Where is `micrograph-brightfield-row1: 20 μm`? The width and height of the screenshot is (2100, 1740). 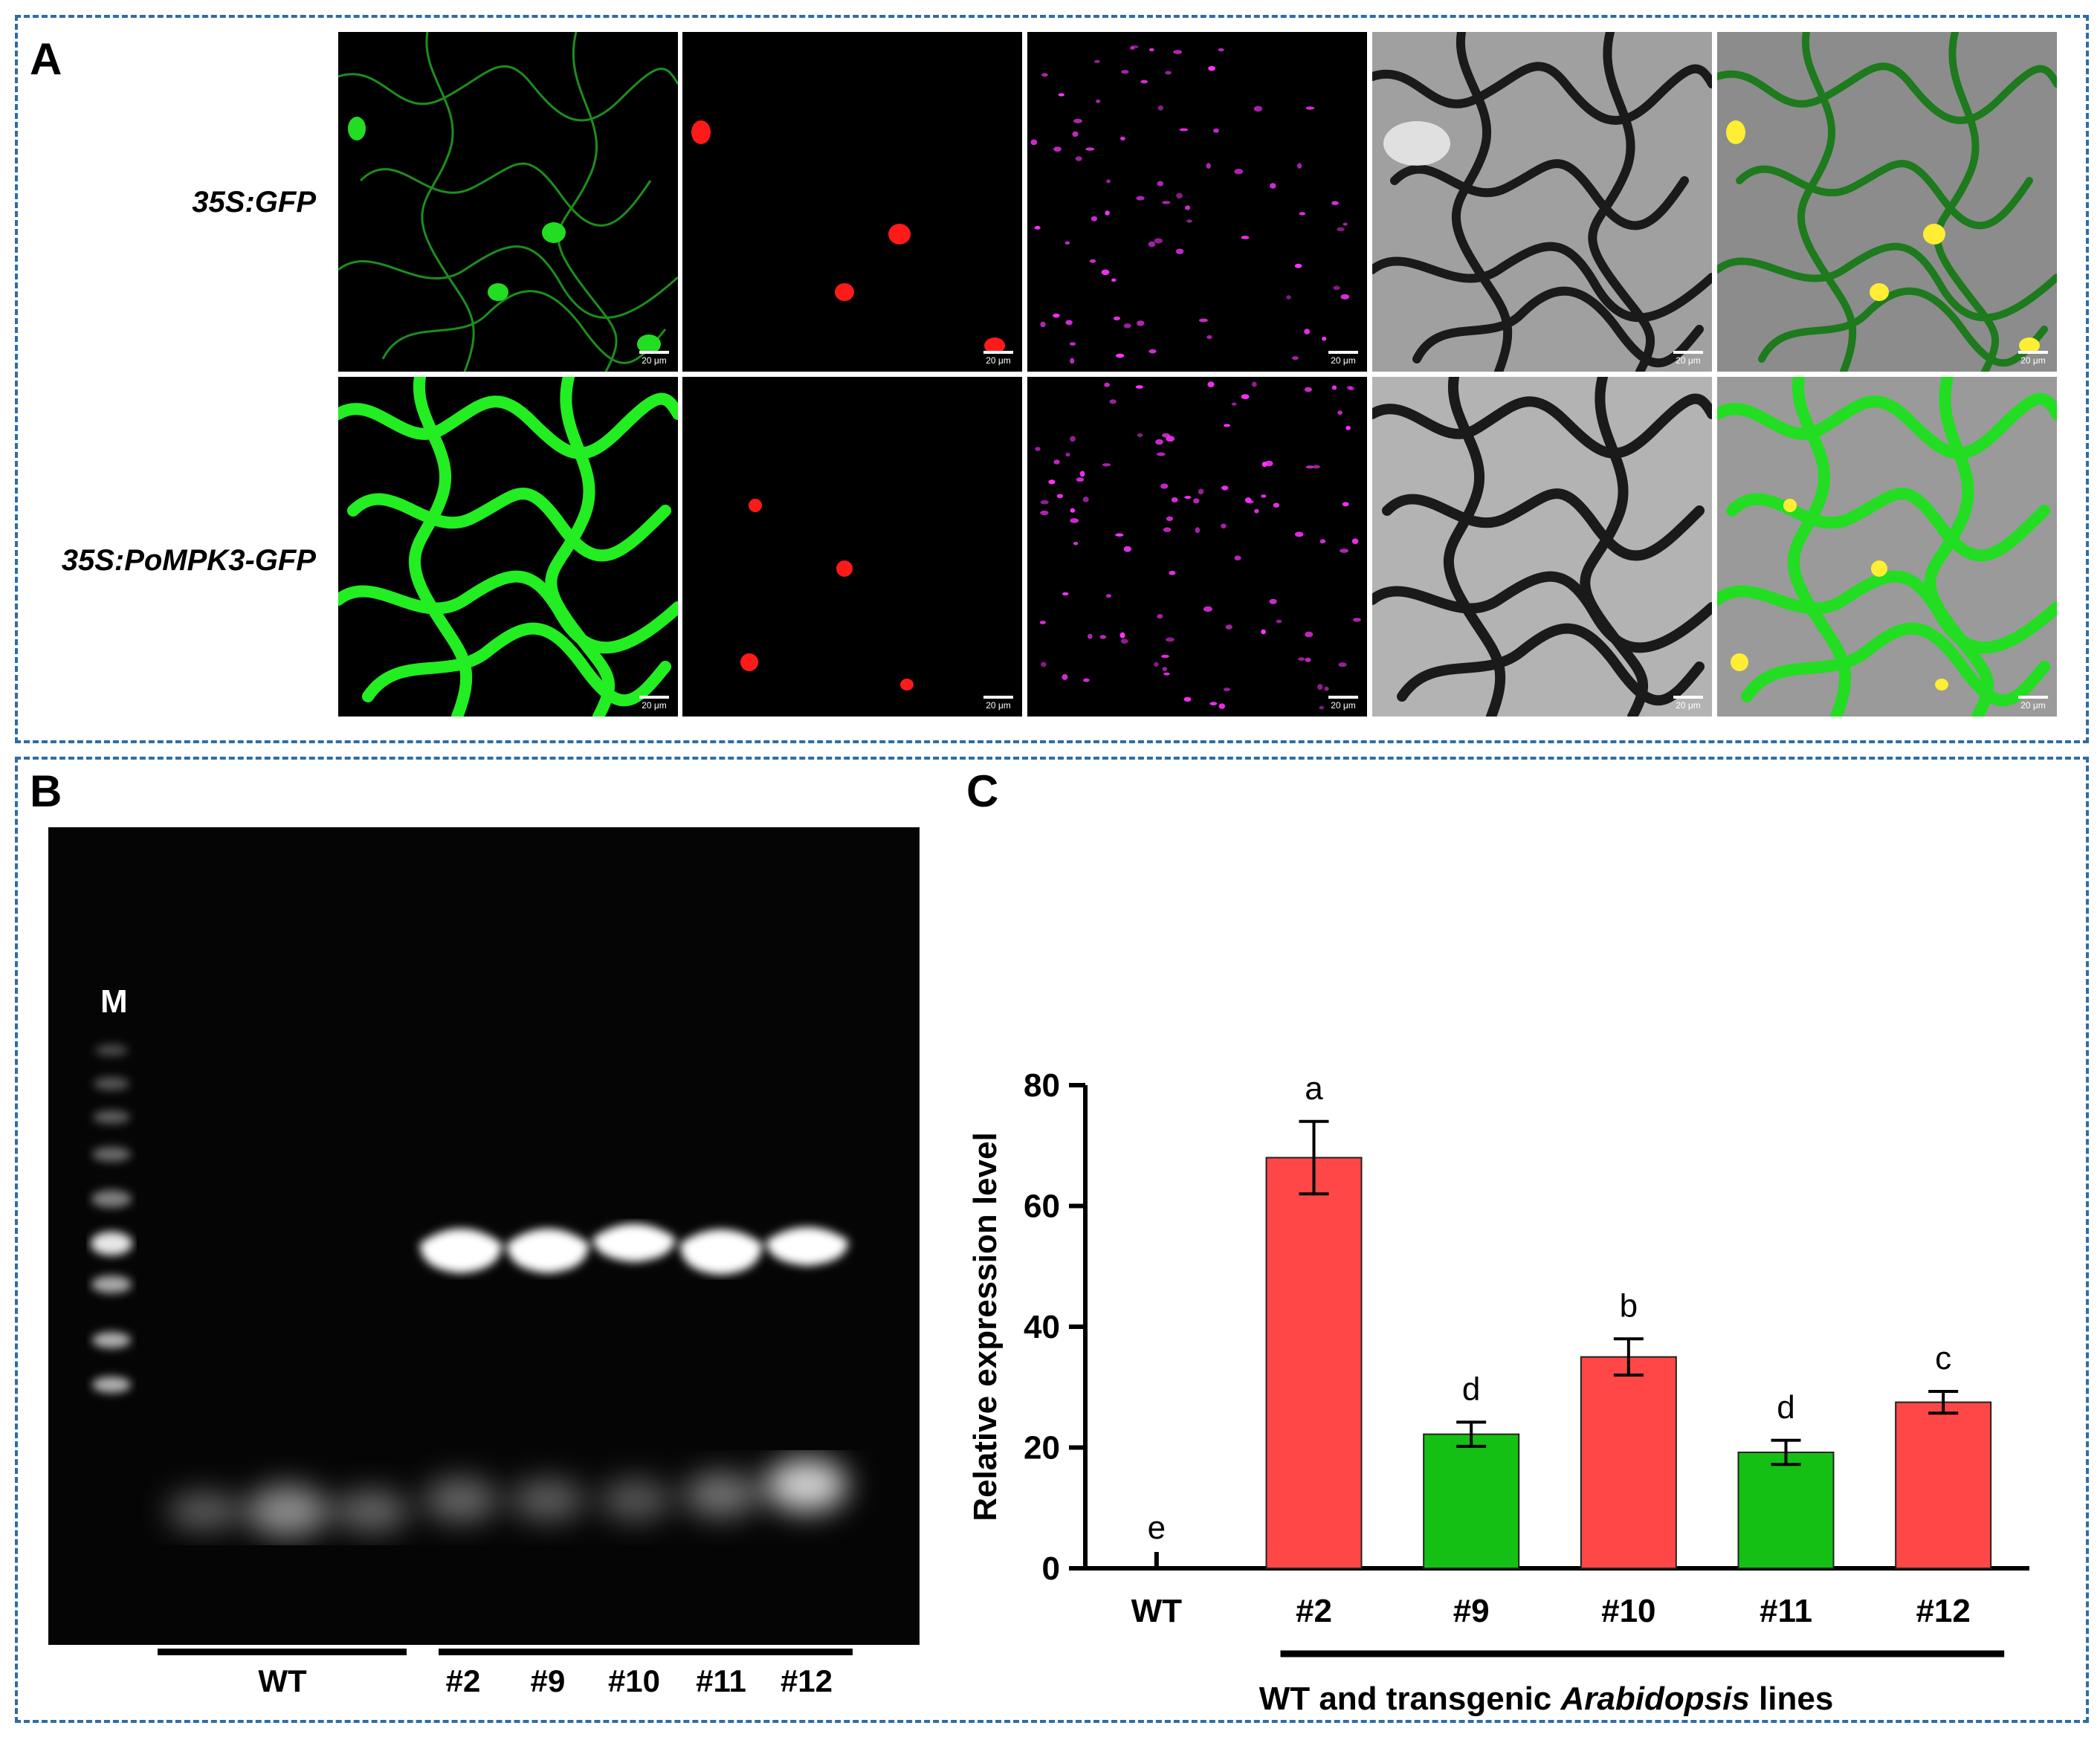 micrograph-brightfield-row1: 20 μm is located at coordinates (1542, 202).